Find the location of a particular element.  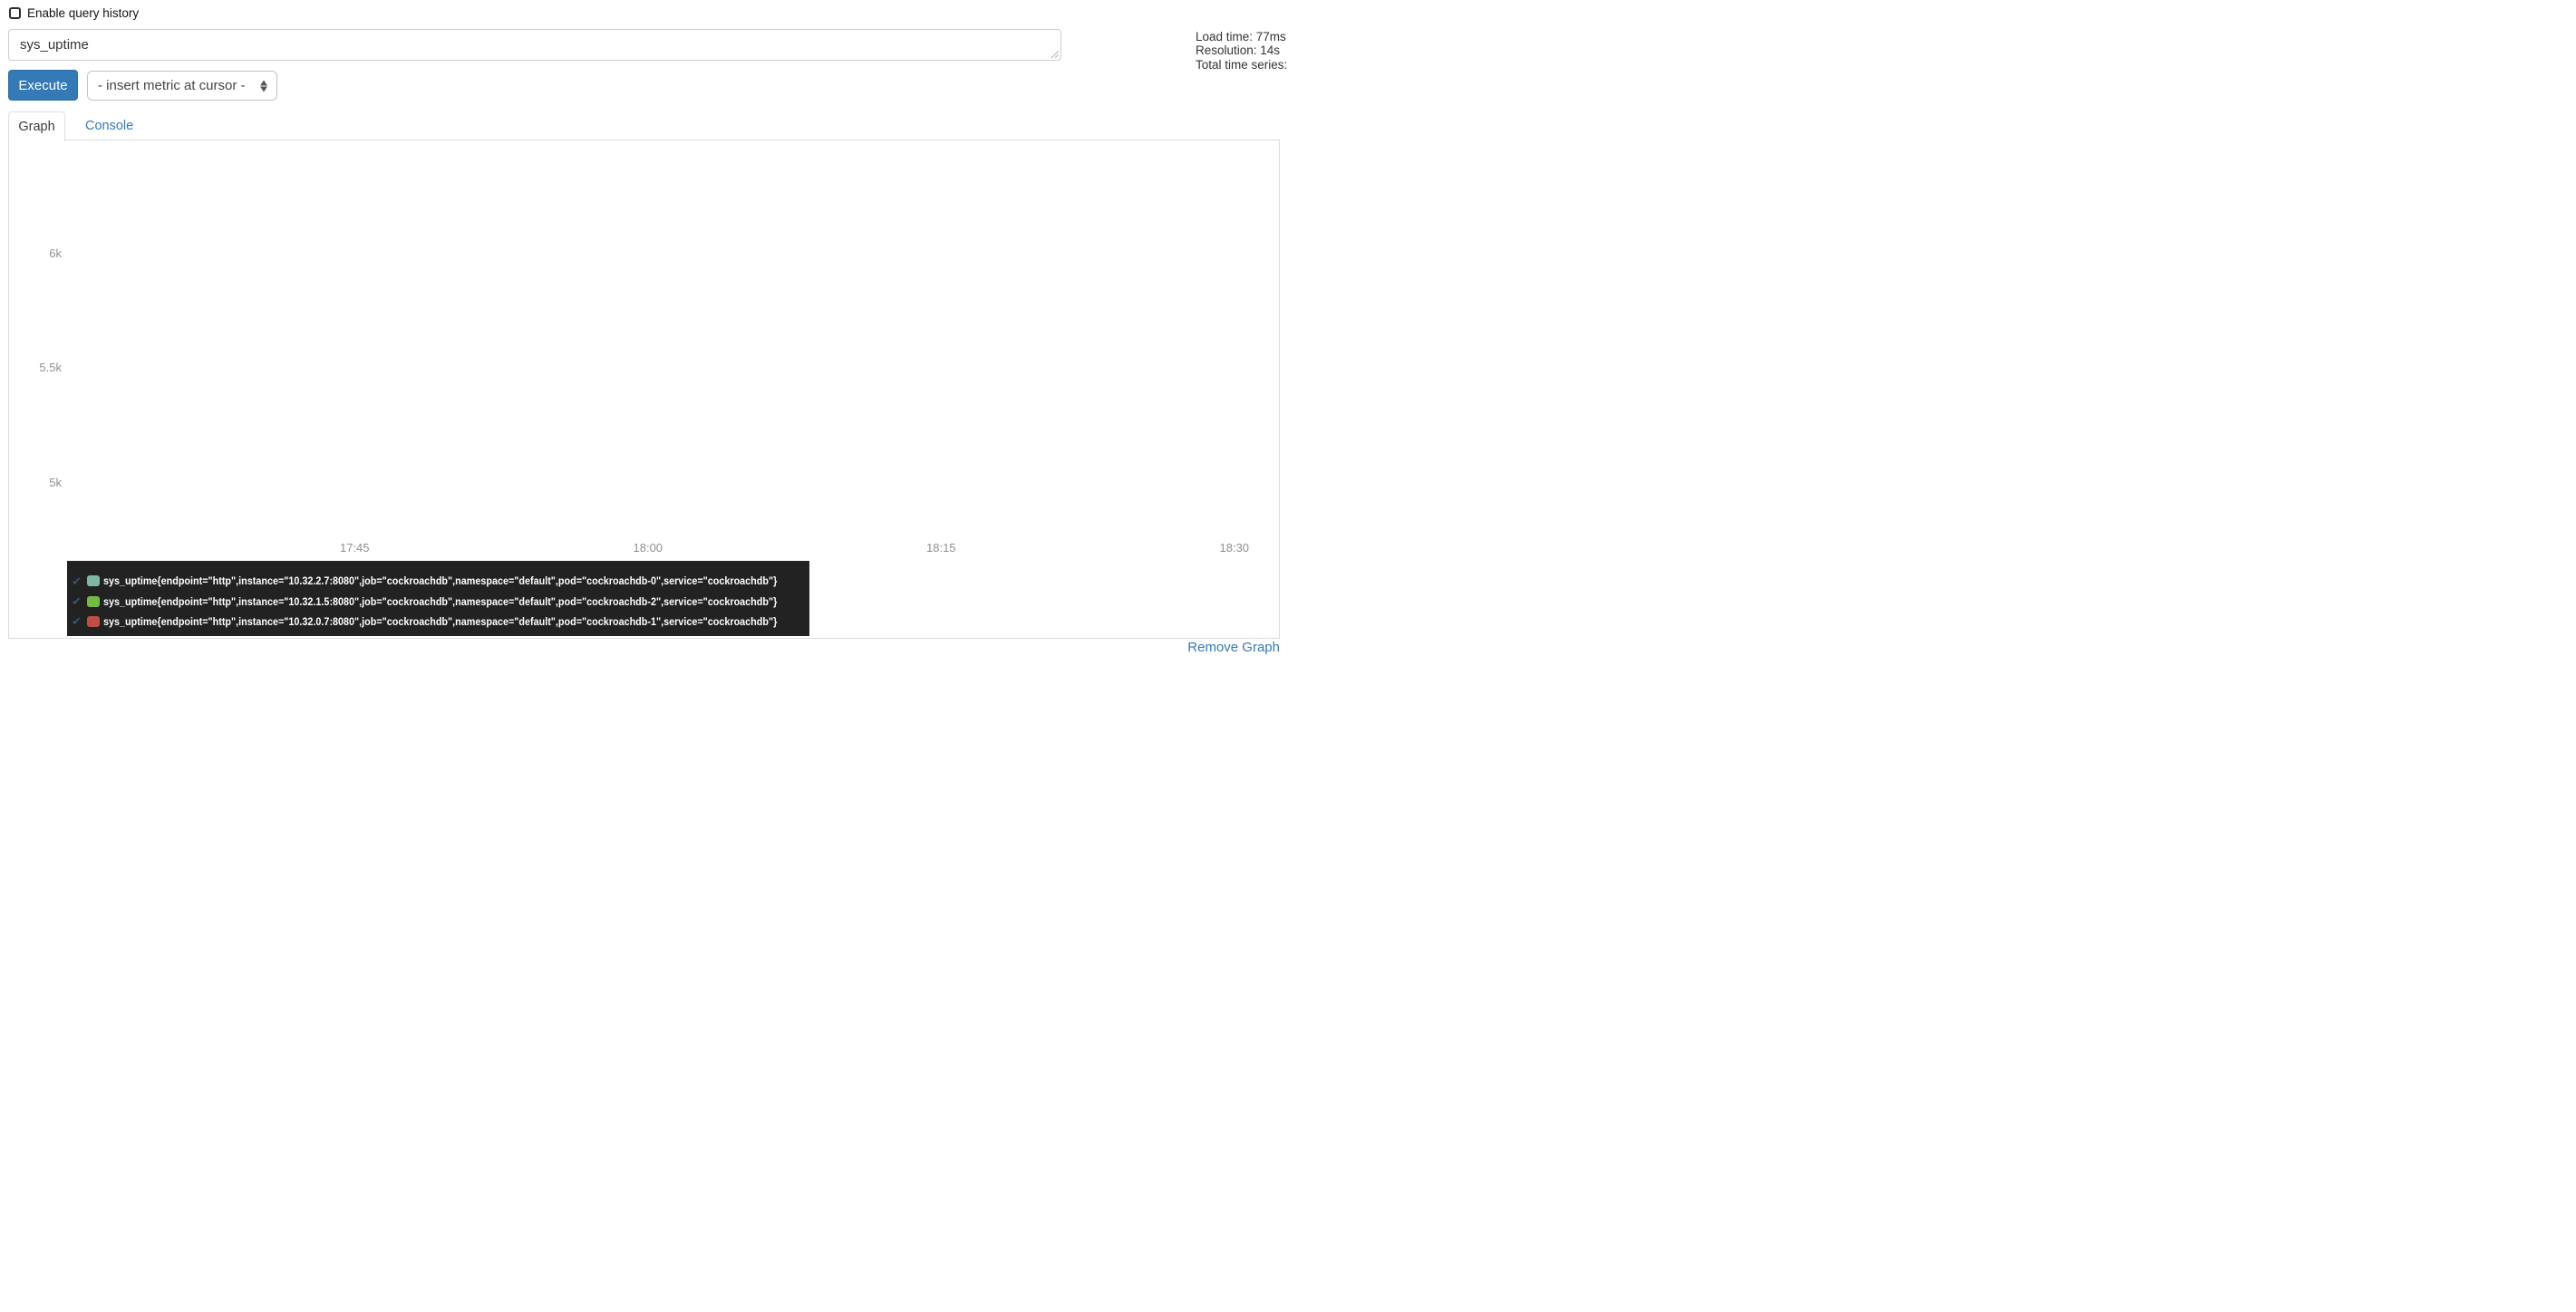

y-tick-label: 5.5k is located at coordinates (50, 368).